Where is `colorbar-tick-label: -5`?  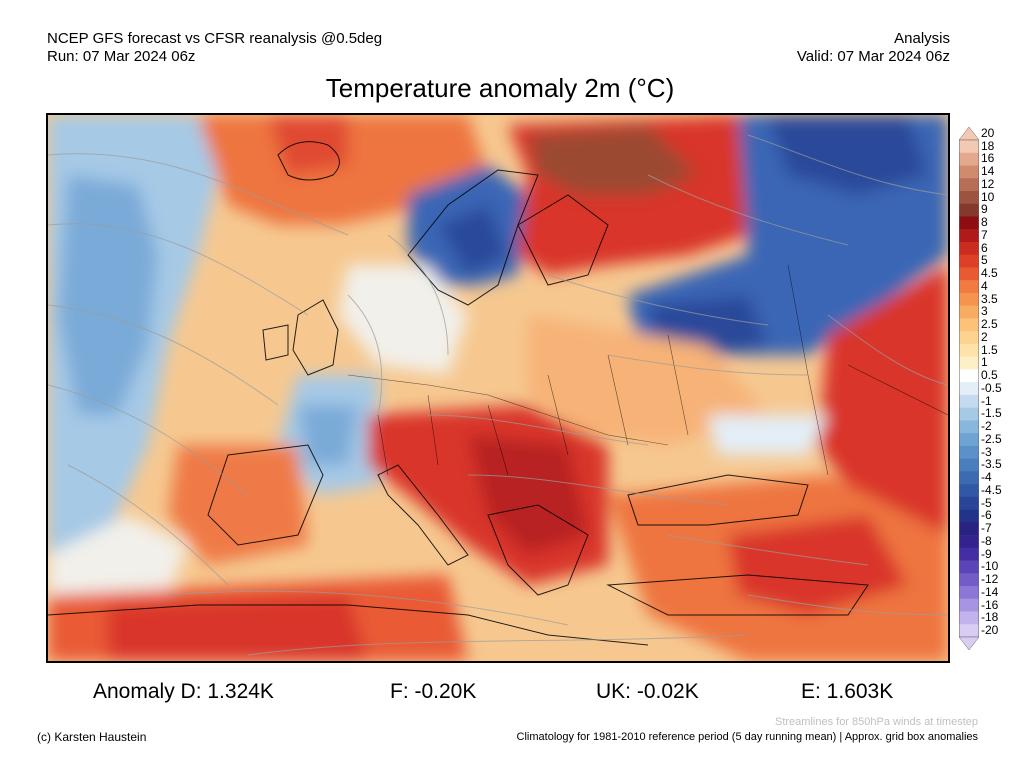 colorbar-tick-label: -5 is located at coordinates (986, 502).